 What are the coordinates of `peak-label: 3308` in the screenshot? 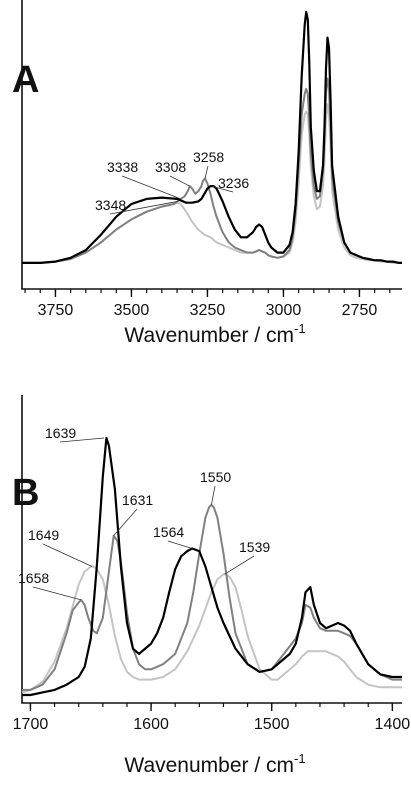 It's located at (170, 167).